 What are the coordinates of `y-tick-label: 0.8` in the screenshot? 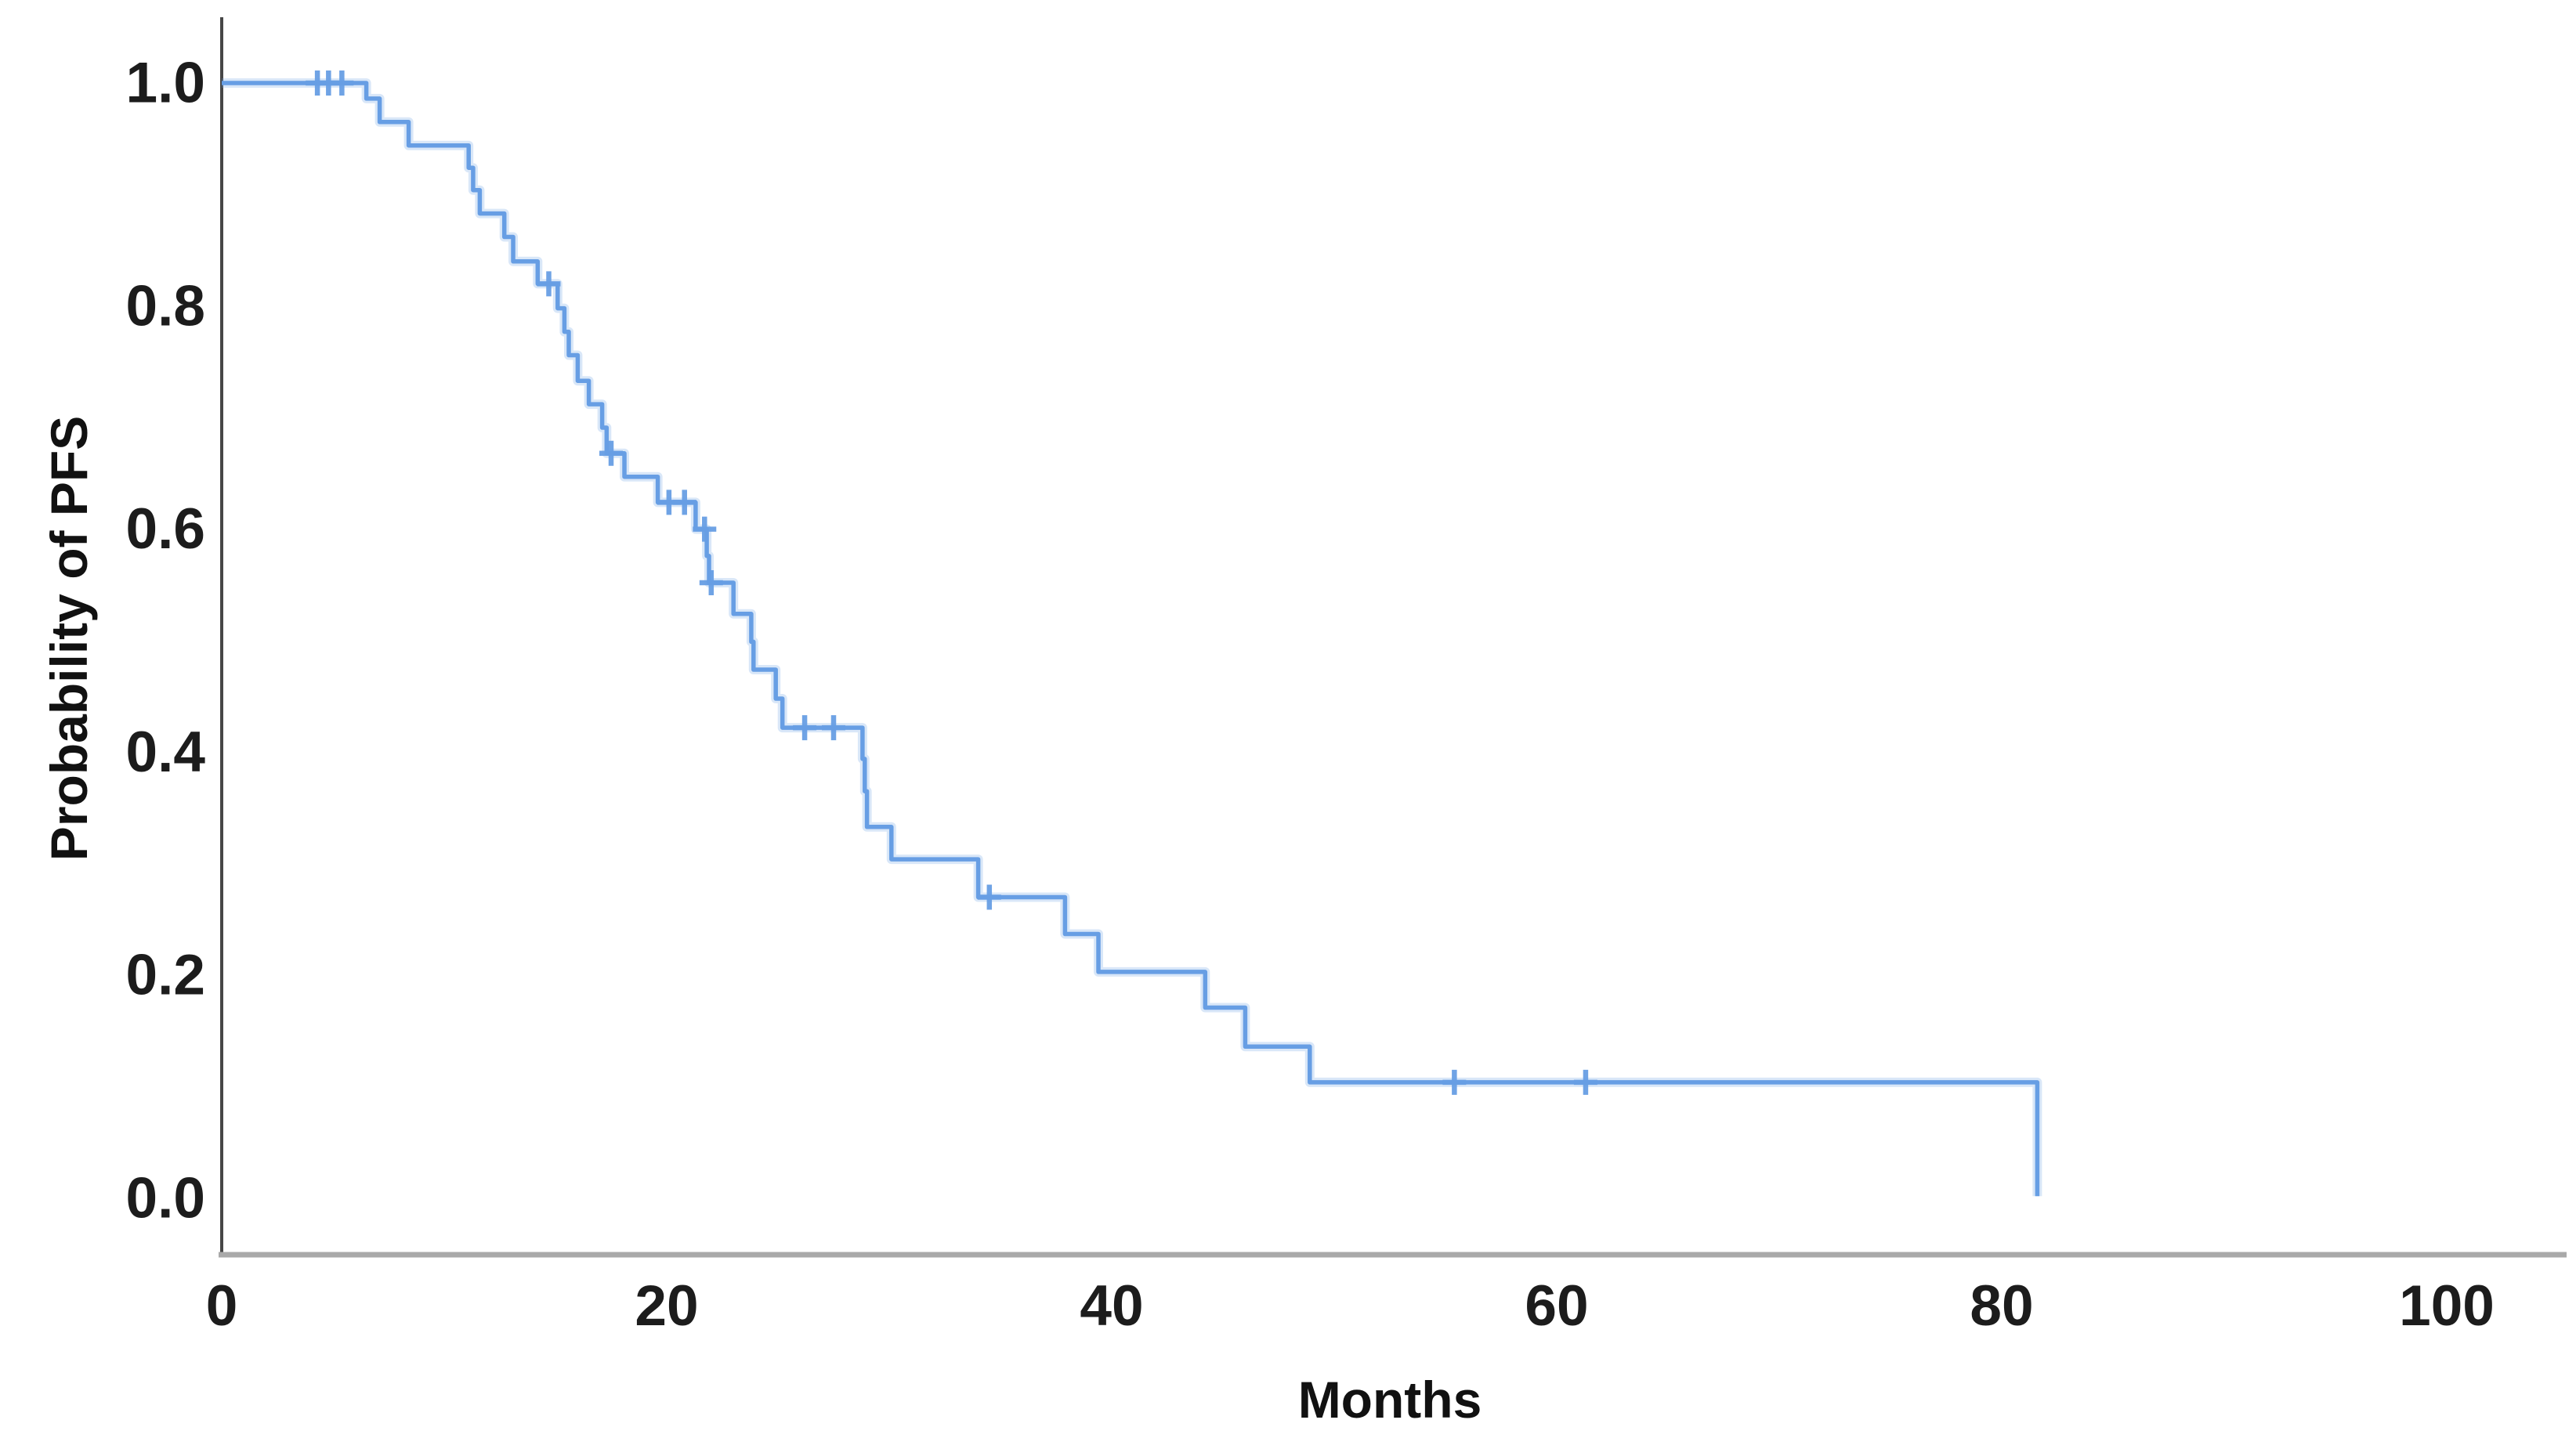 It's located at (166, 306).